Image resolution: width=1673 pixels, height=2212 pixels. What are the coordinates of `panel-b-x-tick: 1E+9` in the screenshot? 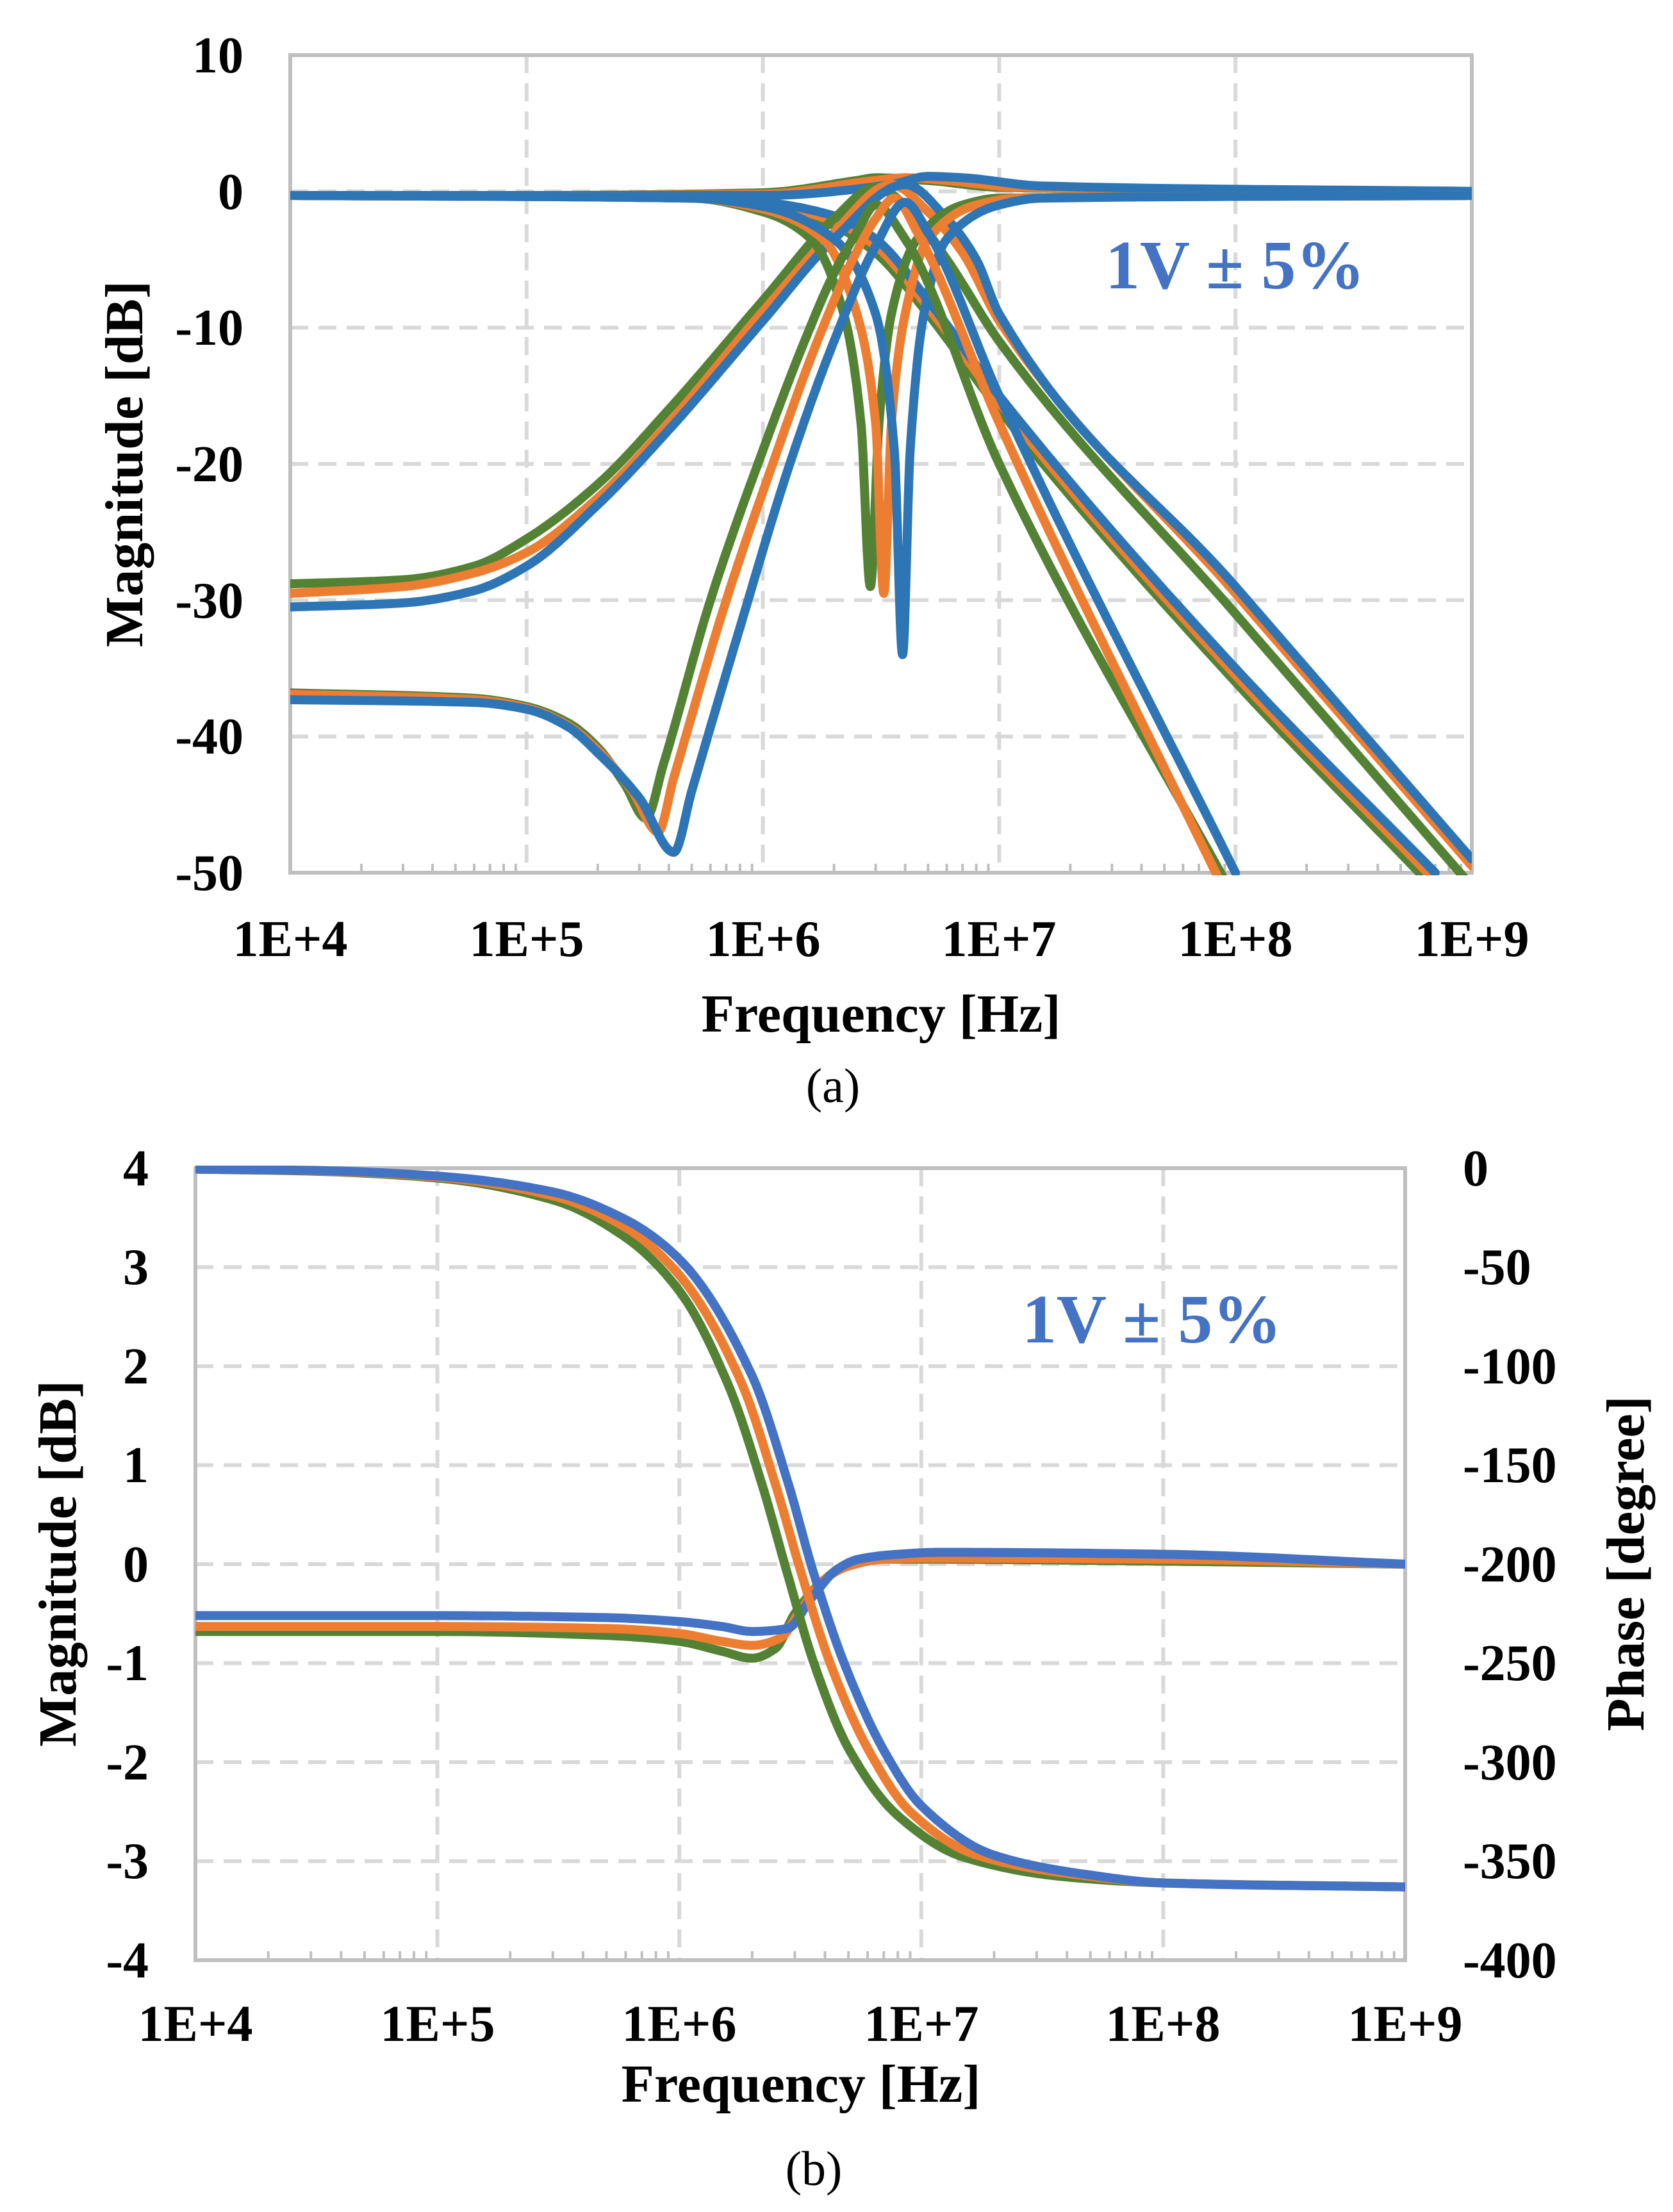 It's located at (1405, 2024).